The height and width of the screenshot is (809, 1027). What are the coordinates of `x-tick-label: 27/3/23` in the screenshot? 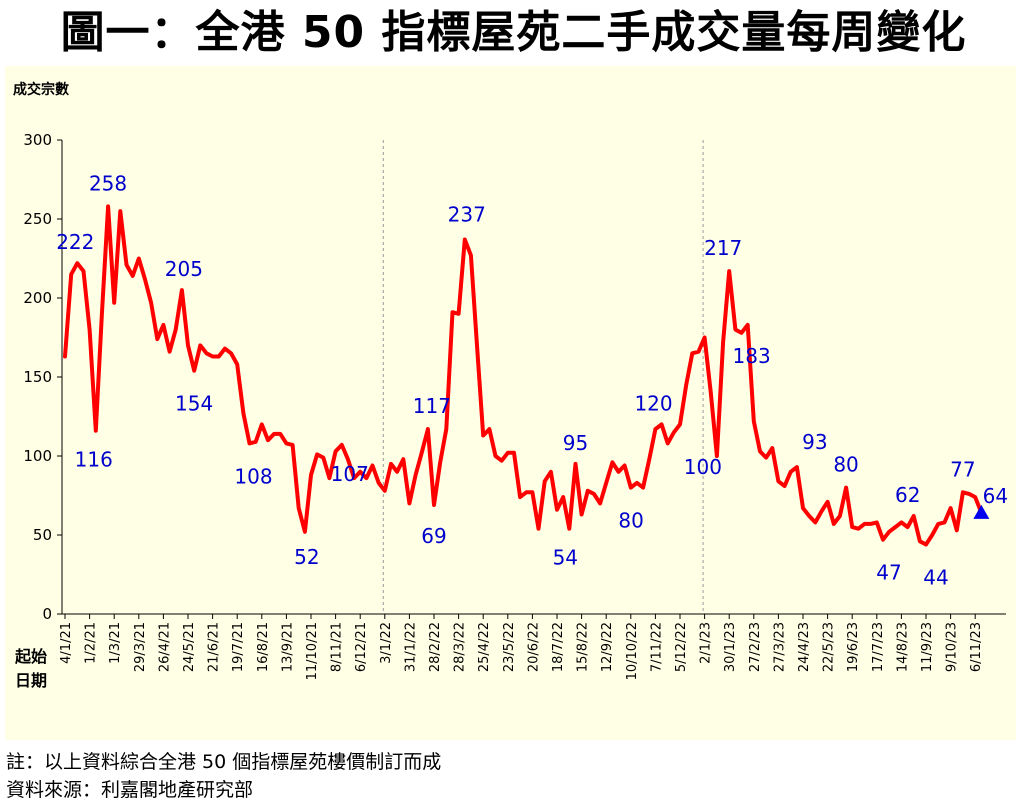 It's located at (779, 647).